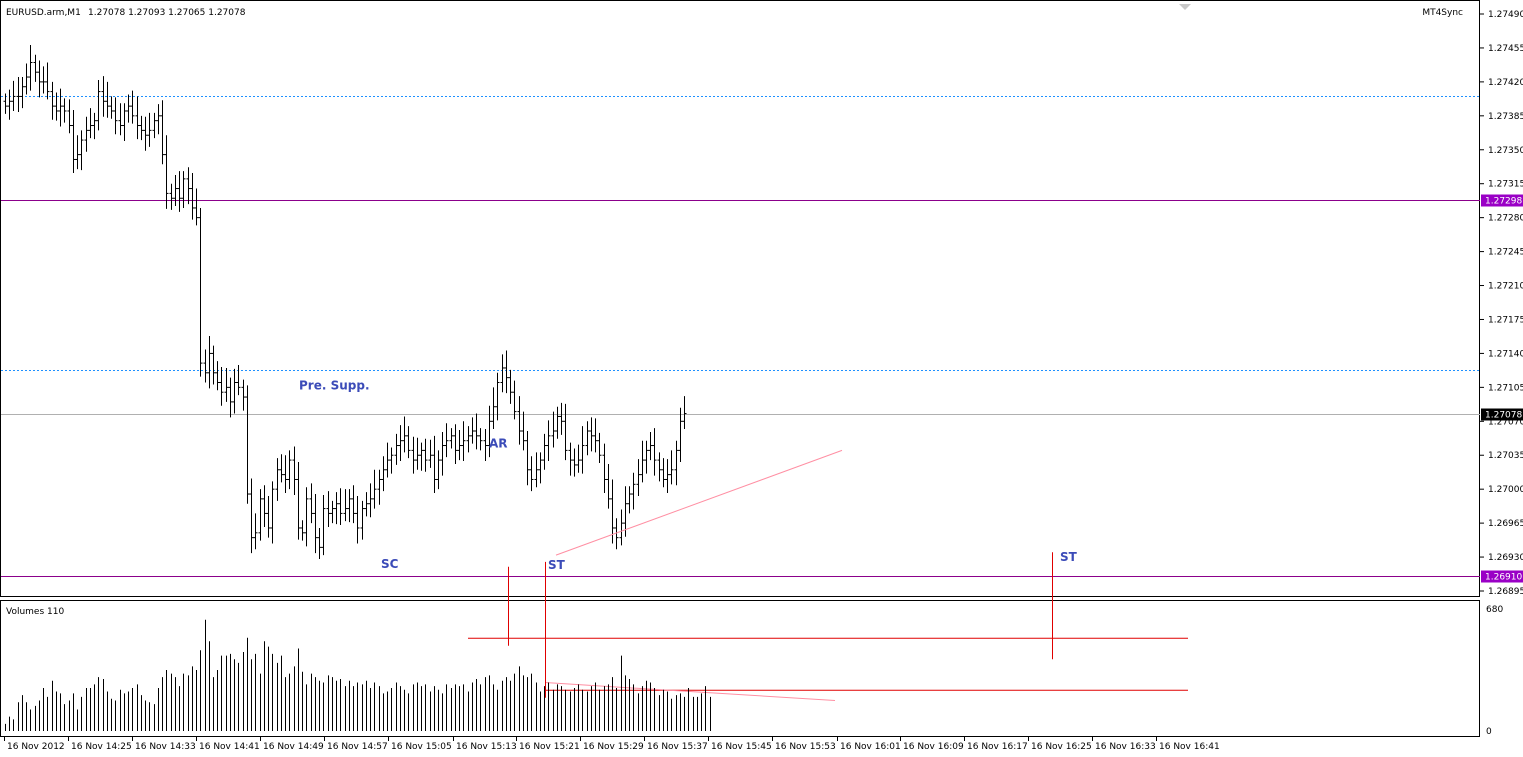 Image resolution: width=1523 pixels, height=757 pixels. I want to click on symbol-label: EURUSD.arm,M1, so click(43, 13).